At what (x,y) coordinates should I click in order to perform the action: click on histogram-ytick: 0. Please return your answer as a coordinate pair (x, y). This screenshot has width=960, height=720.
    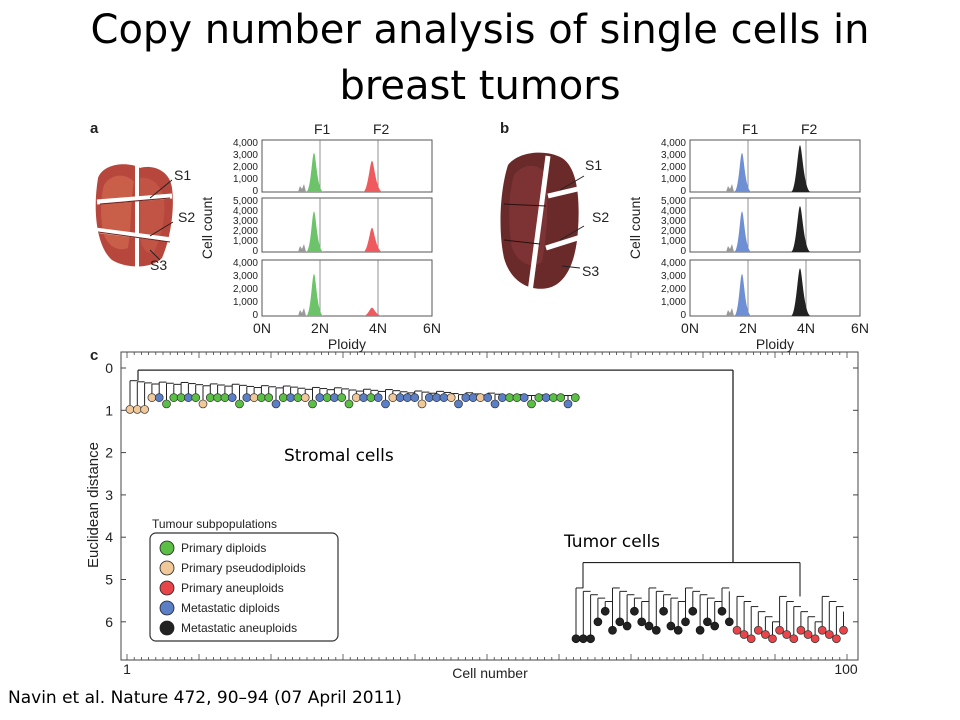
    Looking at the image, I should click on (683, 251).